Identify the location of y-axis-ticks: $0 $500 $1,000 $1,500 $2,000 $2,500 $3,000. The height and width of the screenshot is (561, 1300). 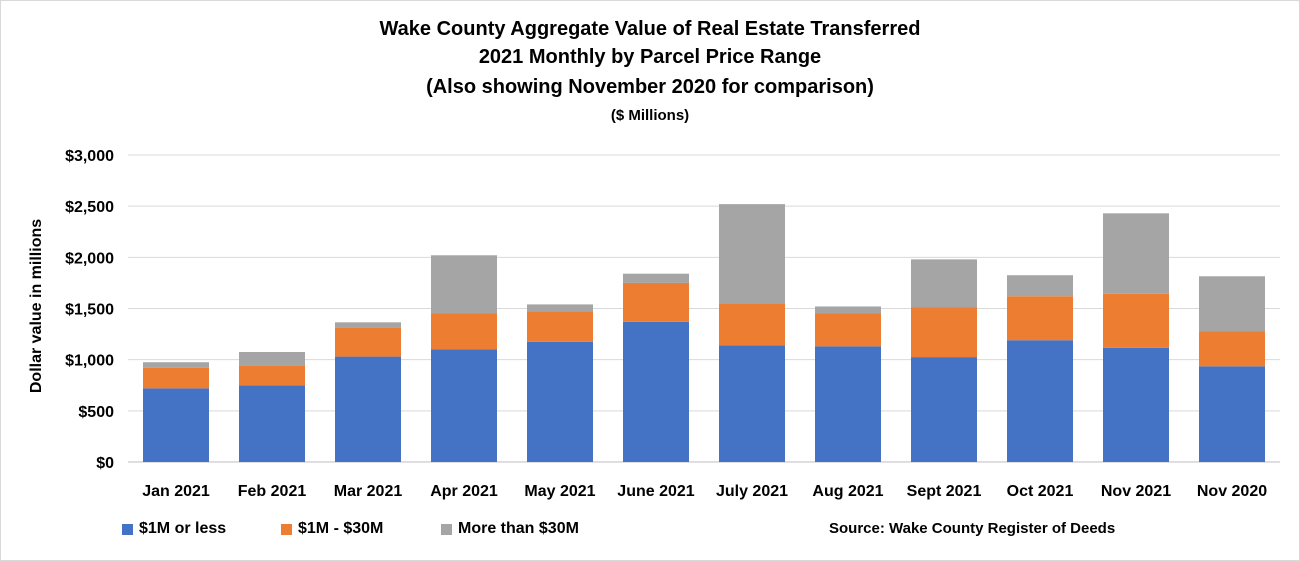
(89, 310).